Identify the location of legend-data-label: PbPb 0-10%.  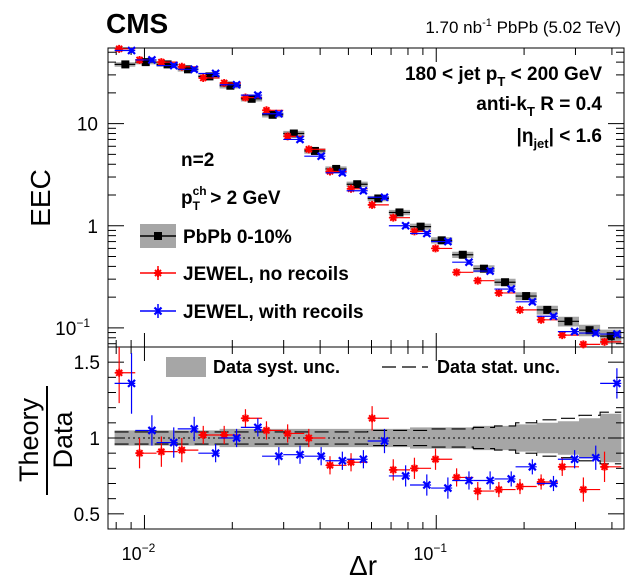
(237, 237).